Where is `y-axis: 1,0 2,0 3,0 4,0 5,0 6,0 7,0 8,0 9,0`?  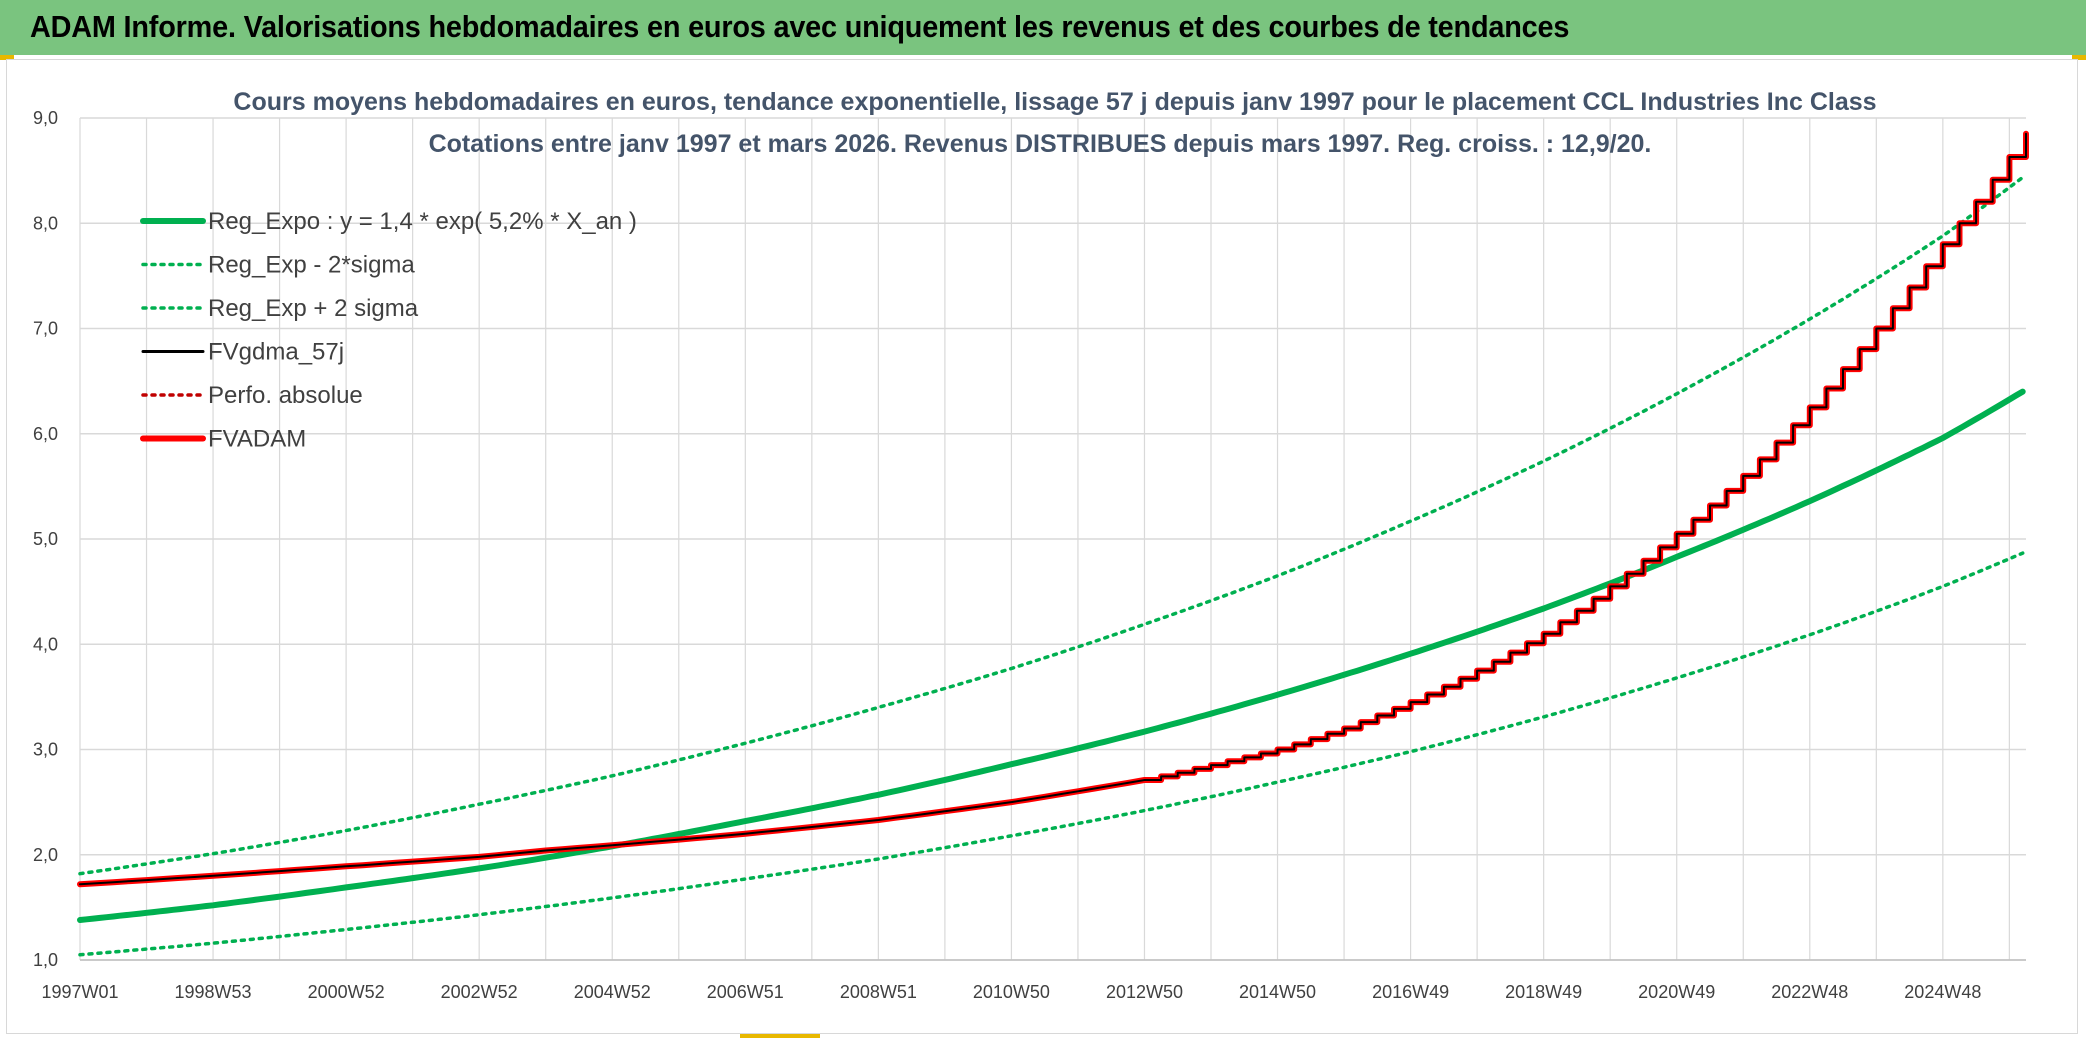 y-axis: 1,0 2,0 3,0 4,0 5,0 6,0 7,0 8,0 9,0 is located at coordinates (45, 539).